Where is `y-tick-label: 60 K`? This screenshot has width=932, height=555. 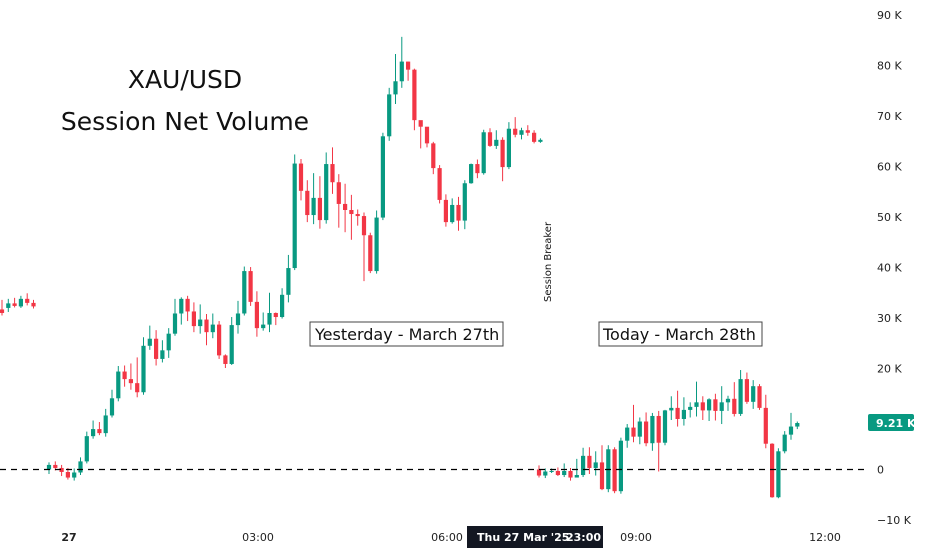
y-tick-label: 60 K is located at coordinates (889, 167).